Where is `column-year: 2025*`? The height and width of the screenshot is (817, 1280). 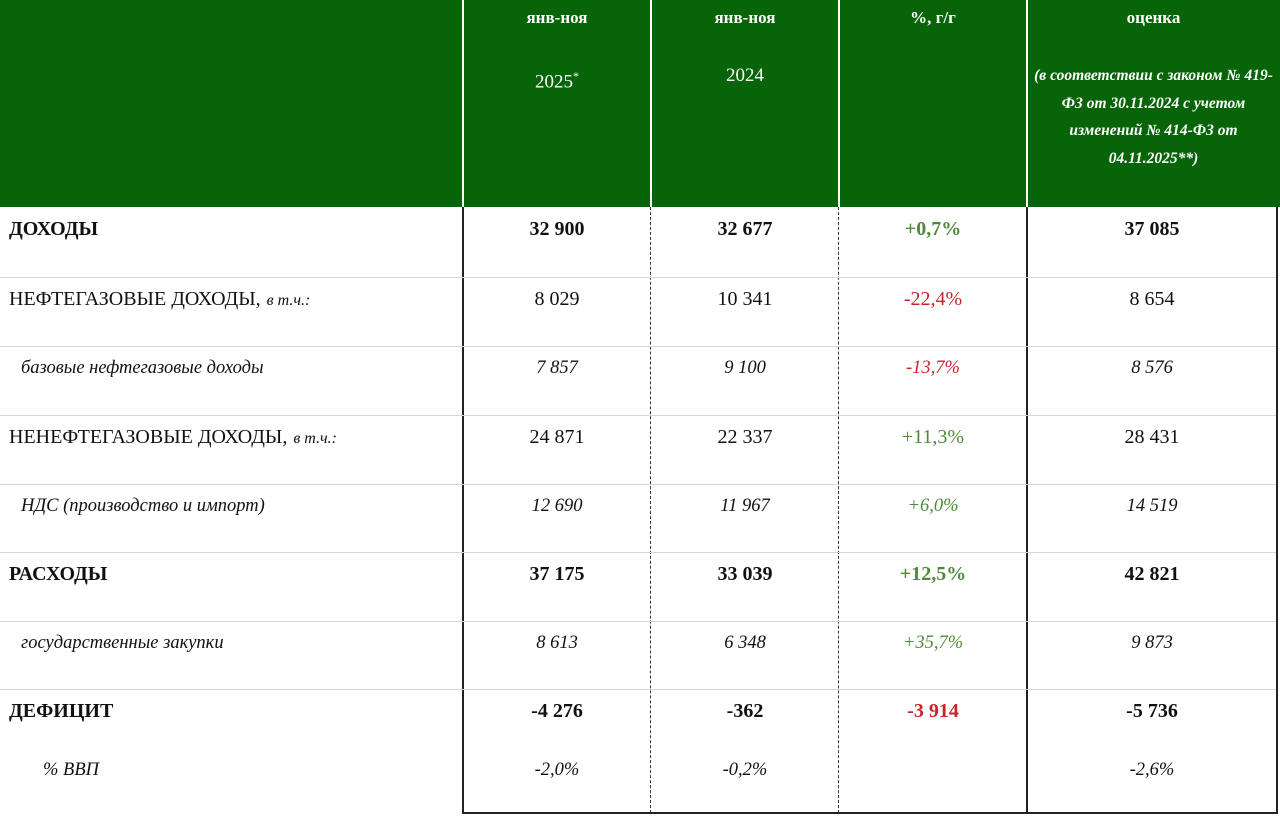
column-year: 2025* is located at coordinates (557, 79).